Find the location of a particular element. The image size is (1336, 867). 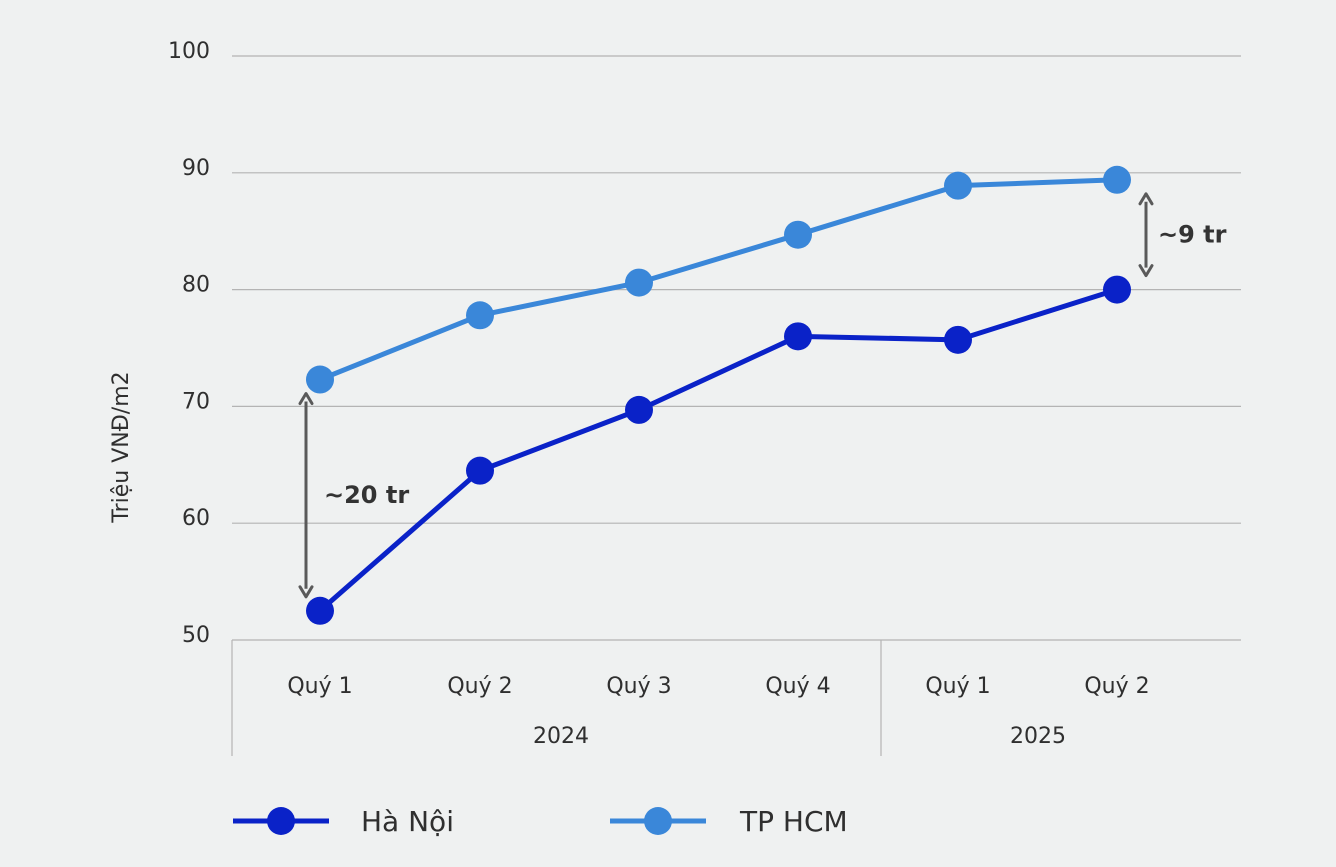

y-tick-label: 90 is located at coordinates (196, 168).